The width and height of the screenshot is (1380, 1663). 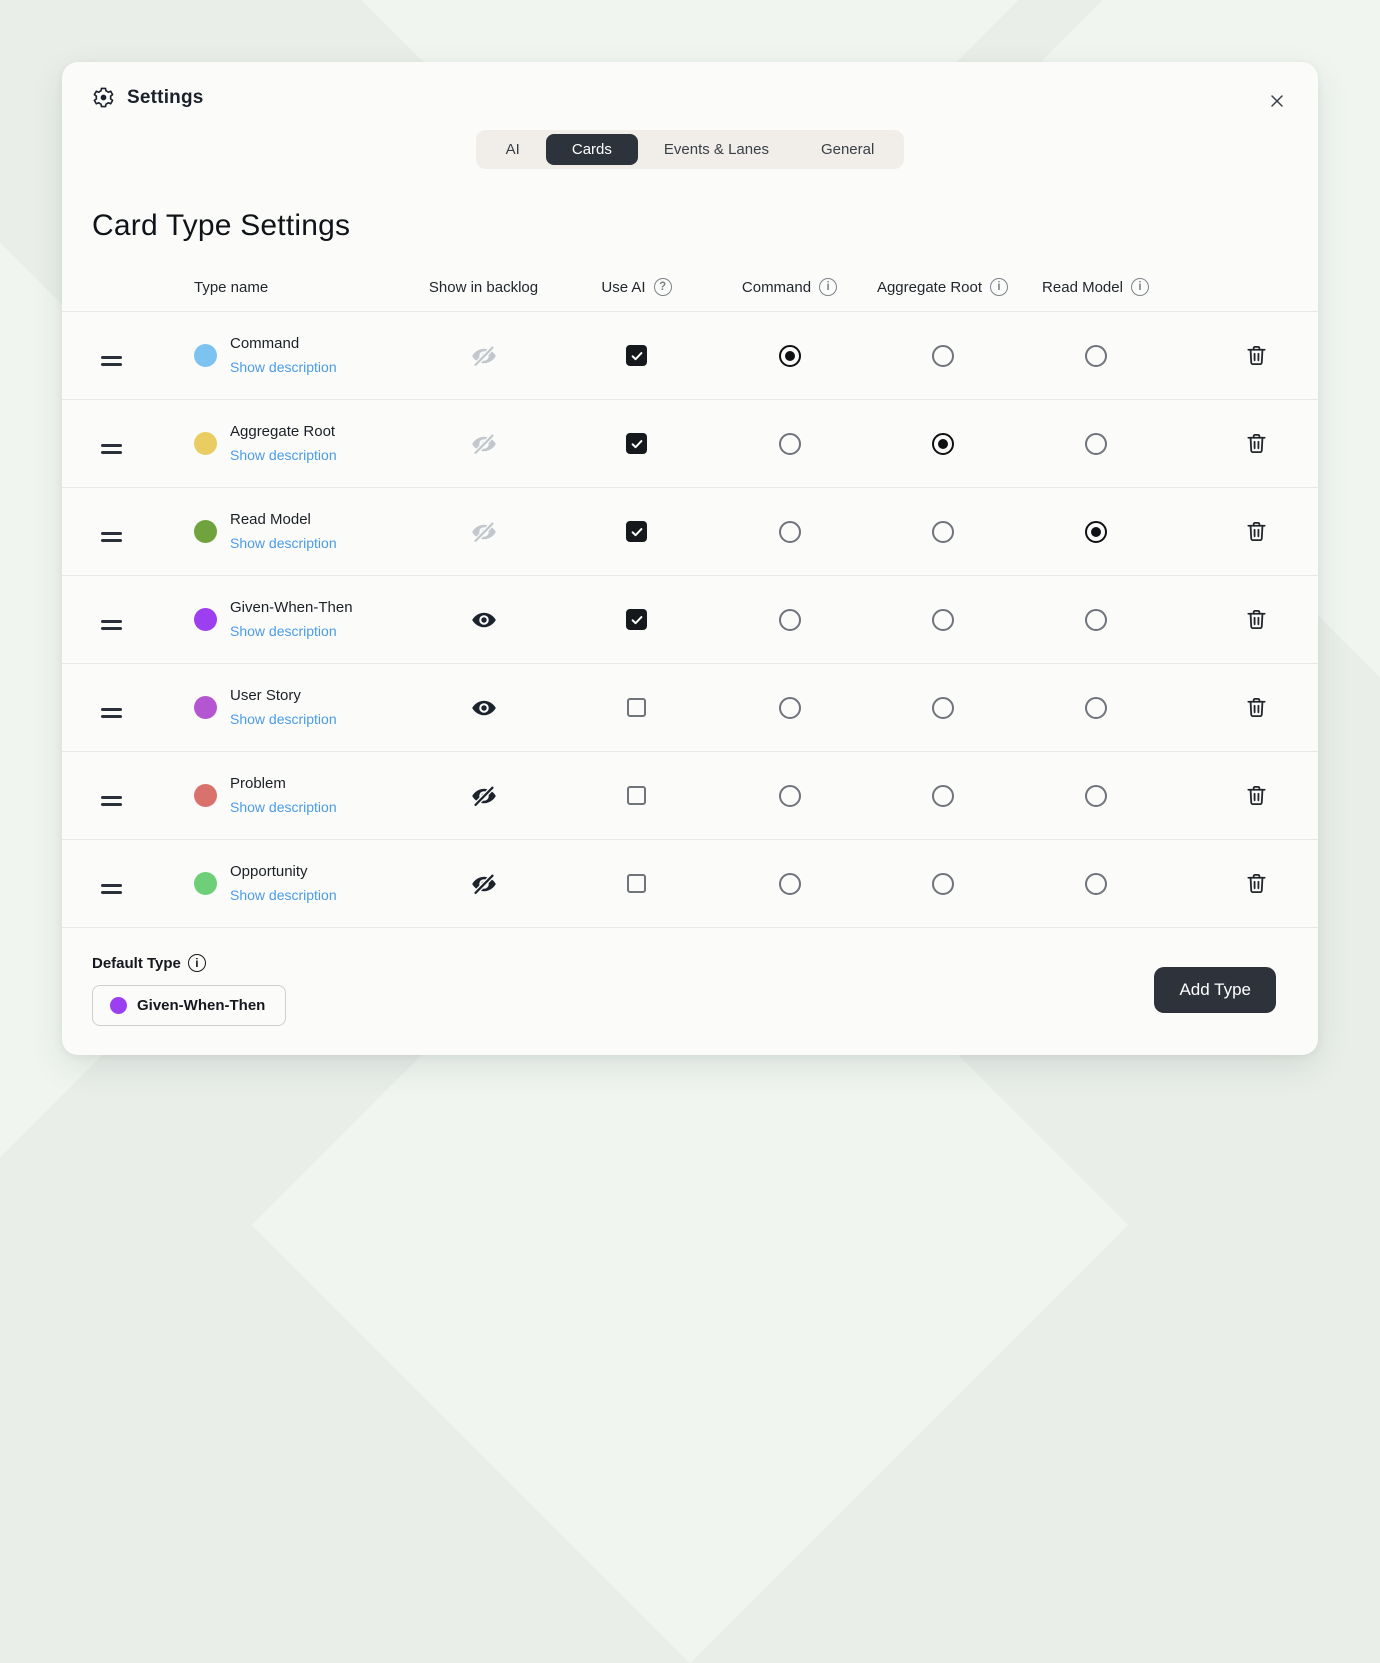 What do you see at coordinates (716, 149) in the screenshot?
I see `tab-events-lanes: Events & Lanes` at bounding box center [716, 149].